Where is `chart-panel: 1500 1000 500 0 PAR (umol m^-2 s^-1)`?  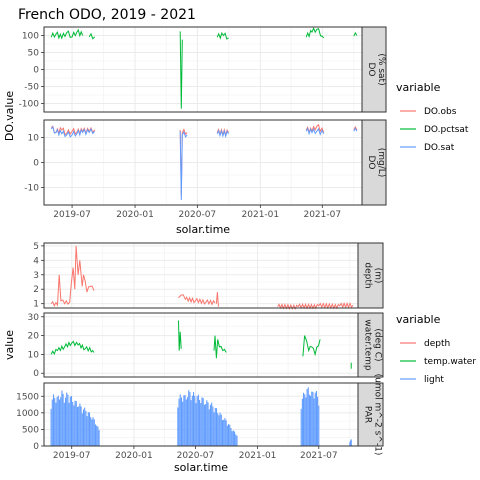 chart-panel: 1500 1000 500 0 PAR (umol m^-2 s^-1) is located at coordinates (200, 415).